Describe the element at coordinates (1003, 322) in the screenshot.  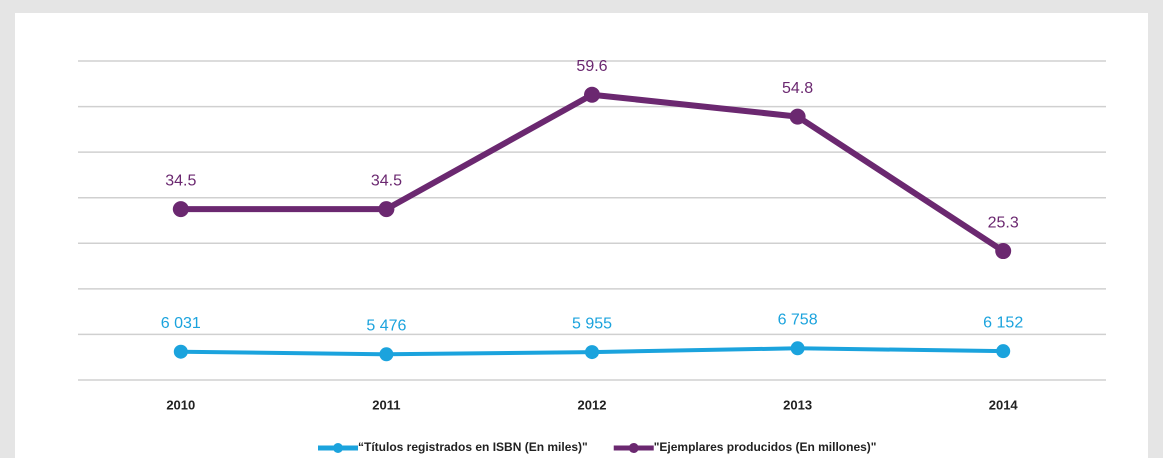
I see `data-label: 6 152` at that location.